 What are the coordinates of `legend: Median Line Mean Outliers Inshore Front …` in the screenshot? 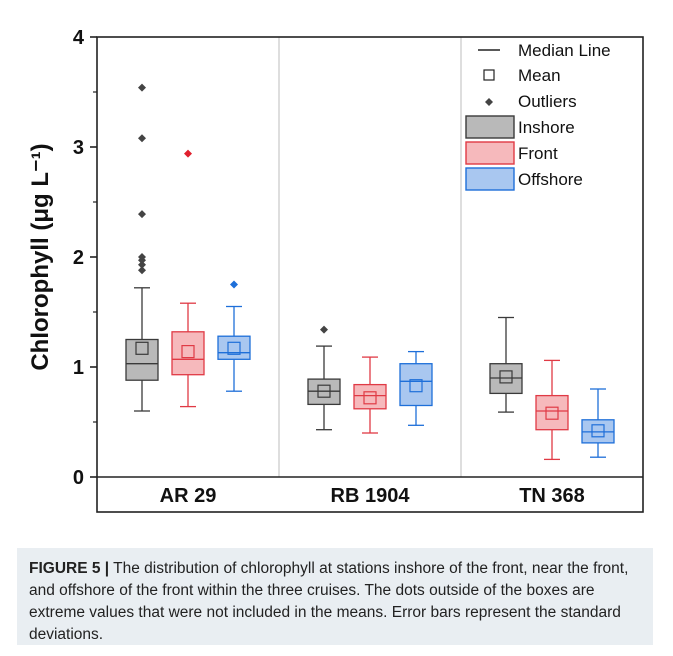 It's located at (538, 116).